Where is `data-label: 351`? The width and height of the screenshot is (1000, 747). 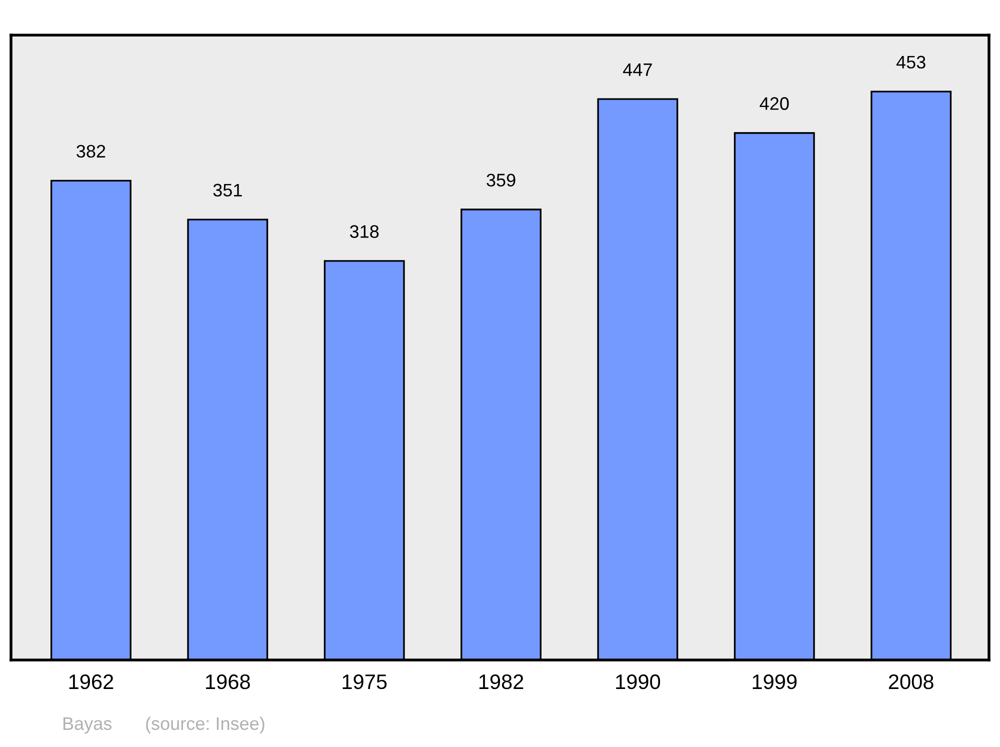 data-label: 351 is located at coordinates (227, 190).